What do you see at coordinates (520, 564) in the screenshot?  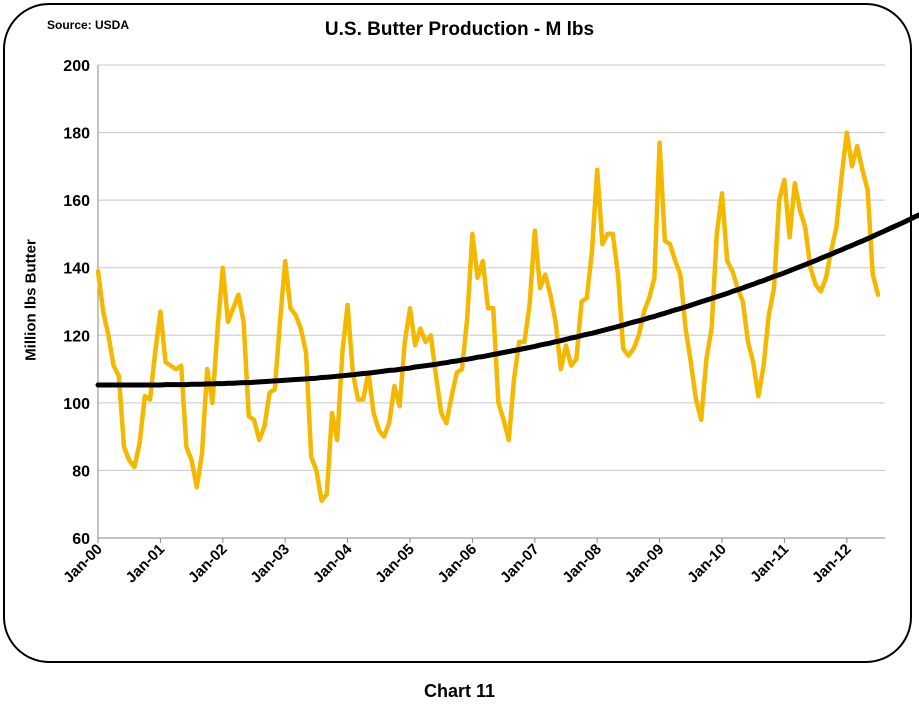 I see `x-tick-label: Jan-07` at bounding box center [520, 564].